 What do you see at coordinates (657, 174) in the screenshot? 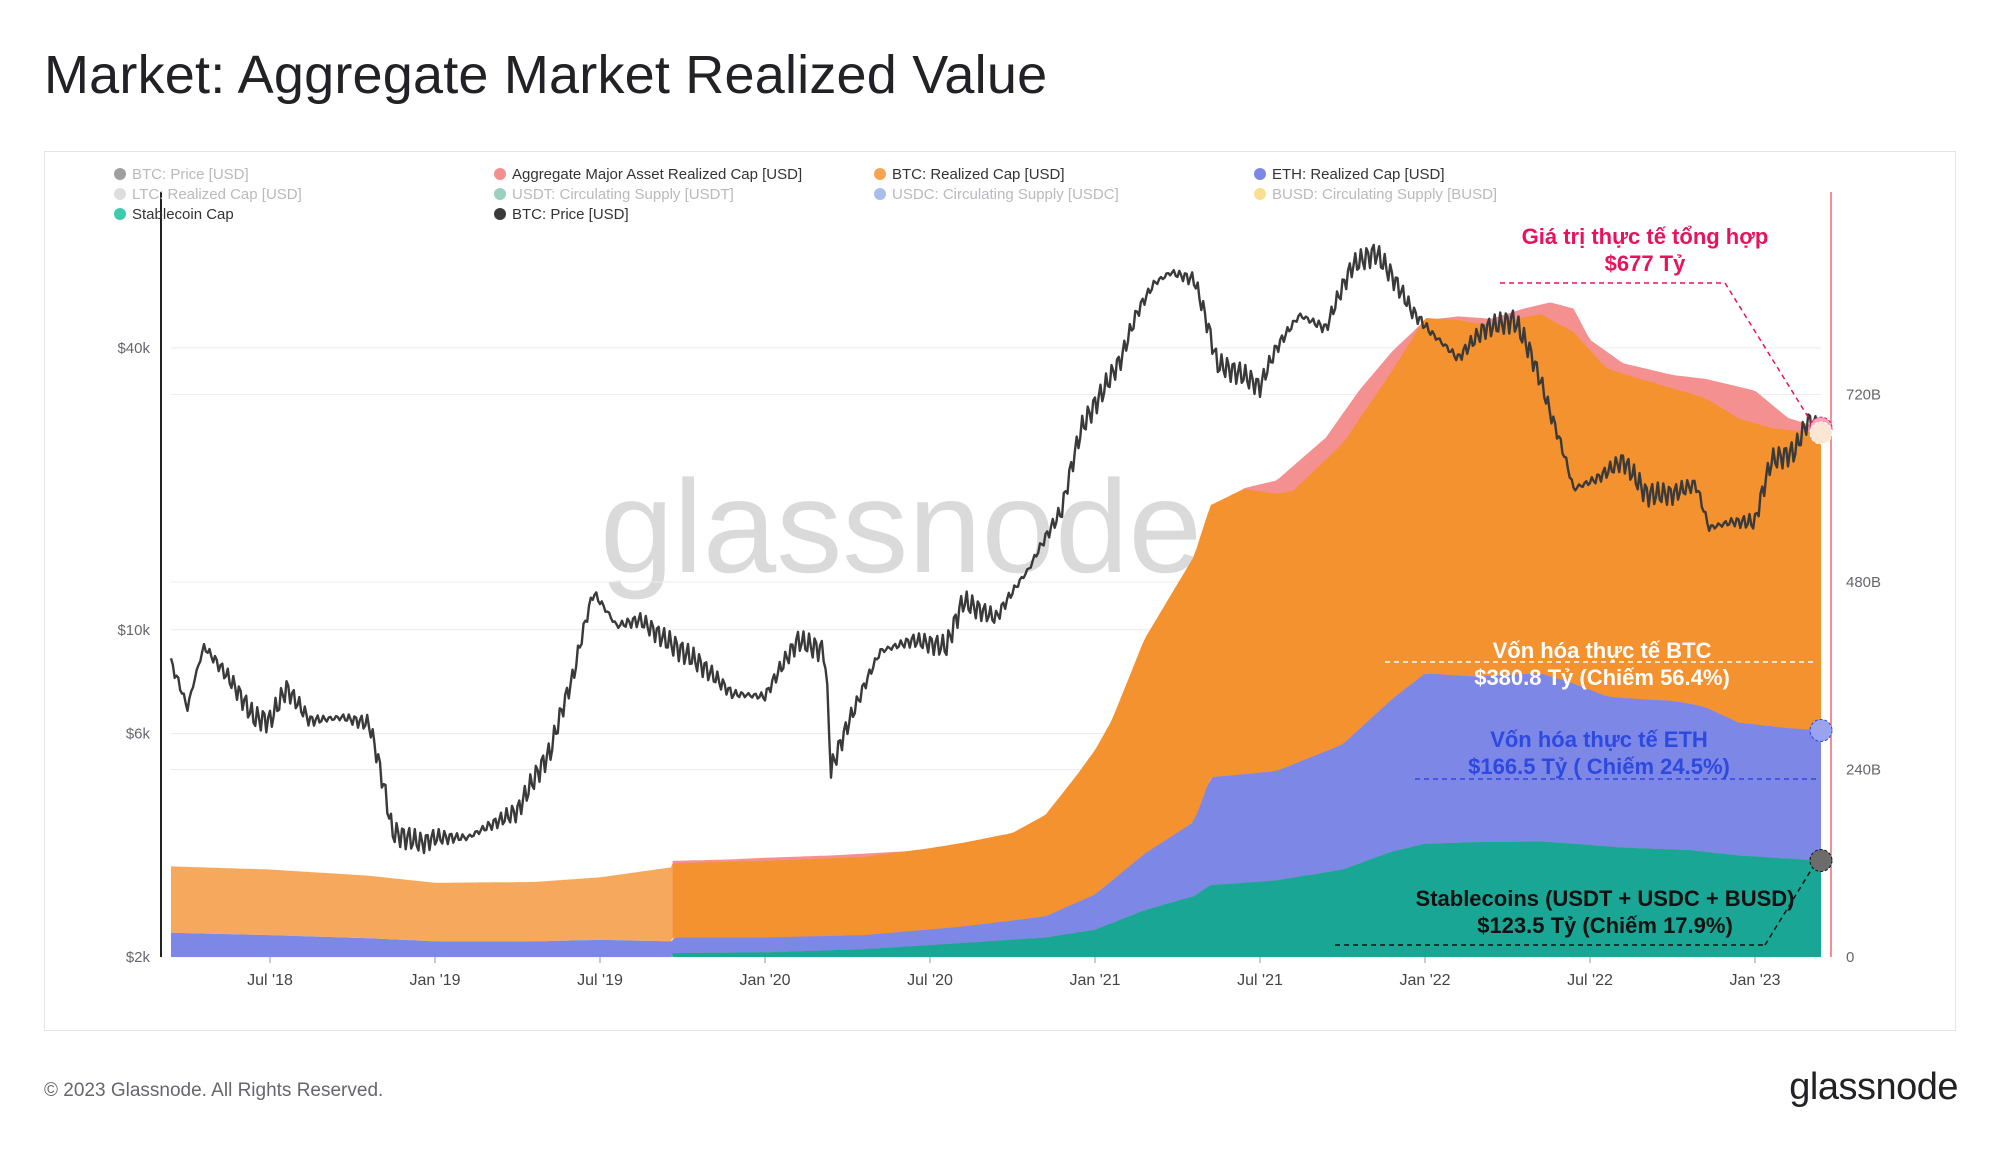
I see `legend-item-label: Aggregate Major Asset Realized Cap [USD]` at bounding box center [657, 174].